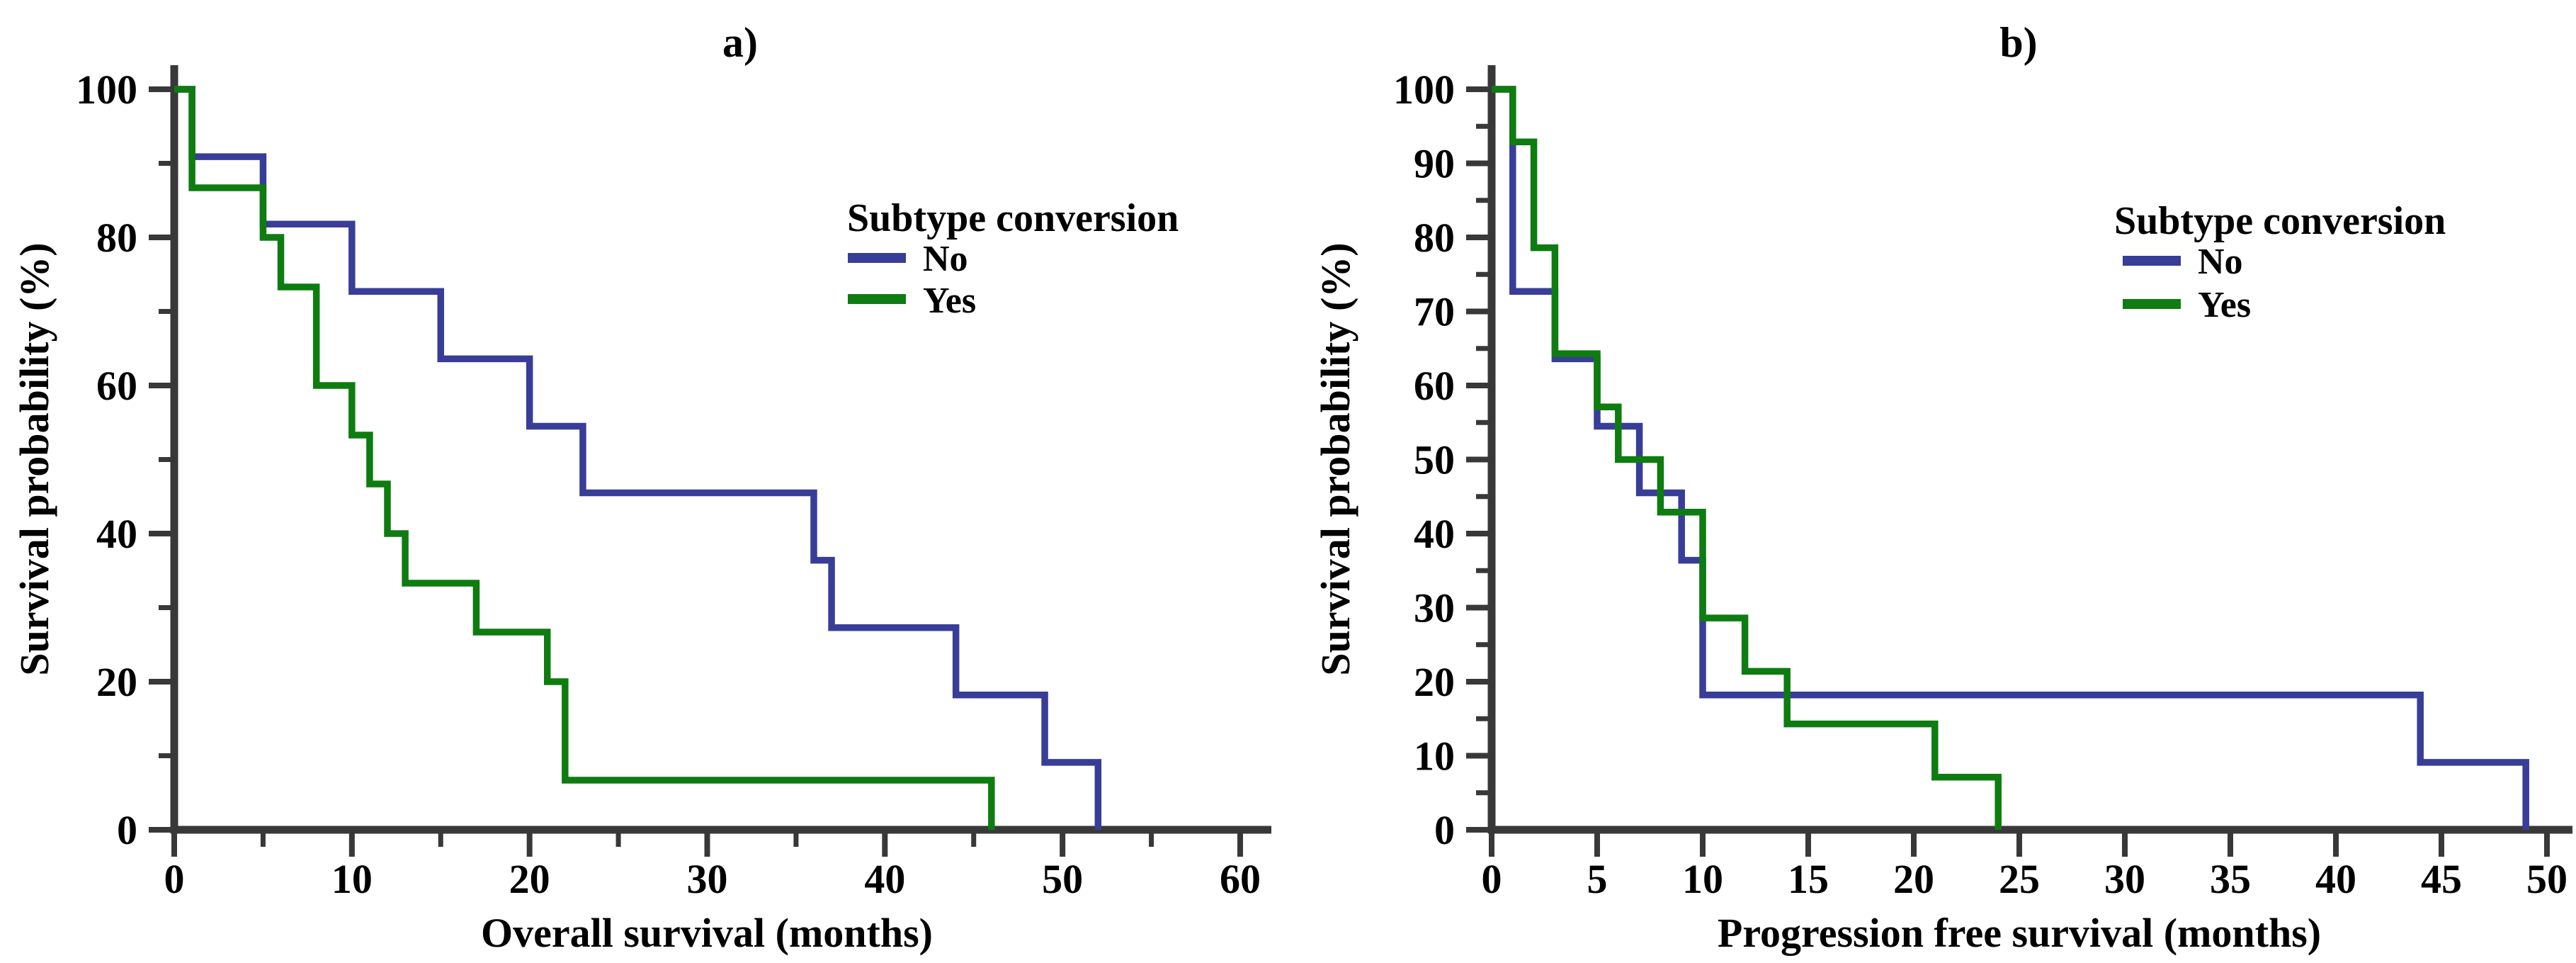 The height and width of the screenshot is (963, 2576). Describe the element at coordinates (2280, 221) in the screenshot. I see `panel-b-legend-title: Subtype conversion` at that location.